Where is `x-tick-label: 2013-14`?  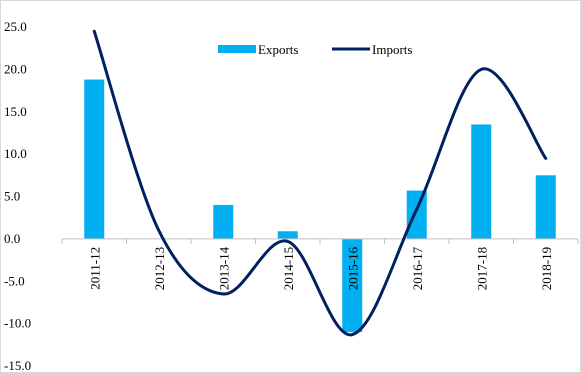
x-tick-label: 2013-14 is located at coordinates (223, 268).